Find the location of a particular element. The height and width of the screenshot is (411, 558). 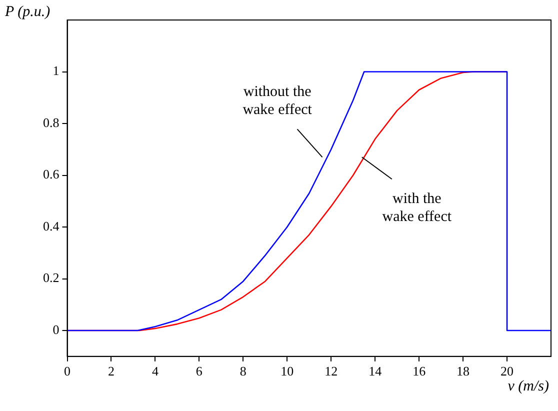

x-tick-label: 6 is located at coordinates (199, 371).